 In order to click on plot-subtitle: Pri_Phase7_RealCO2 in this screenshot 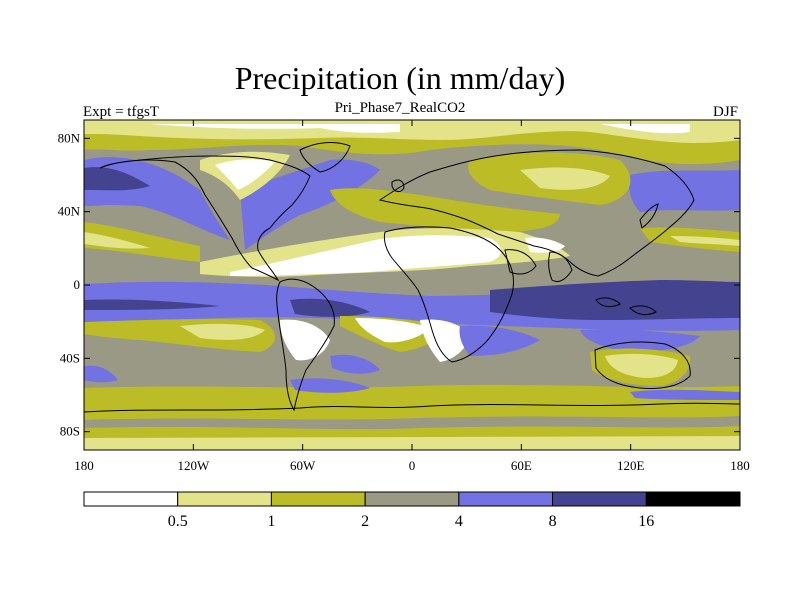, I will do `click(400, 108)`.